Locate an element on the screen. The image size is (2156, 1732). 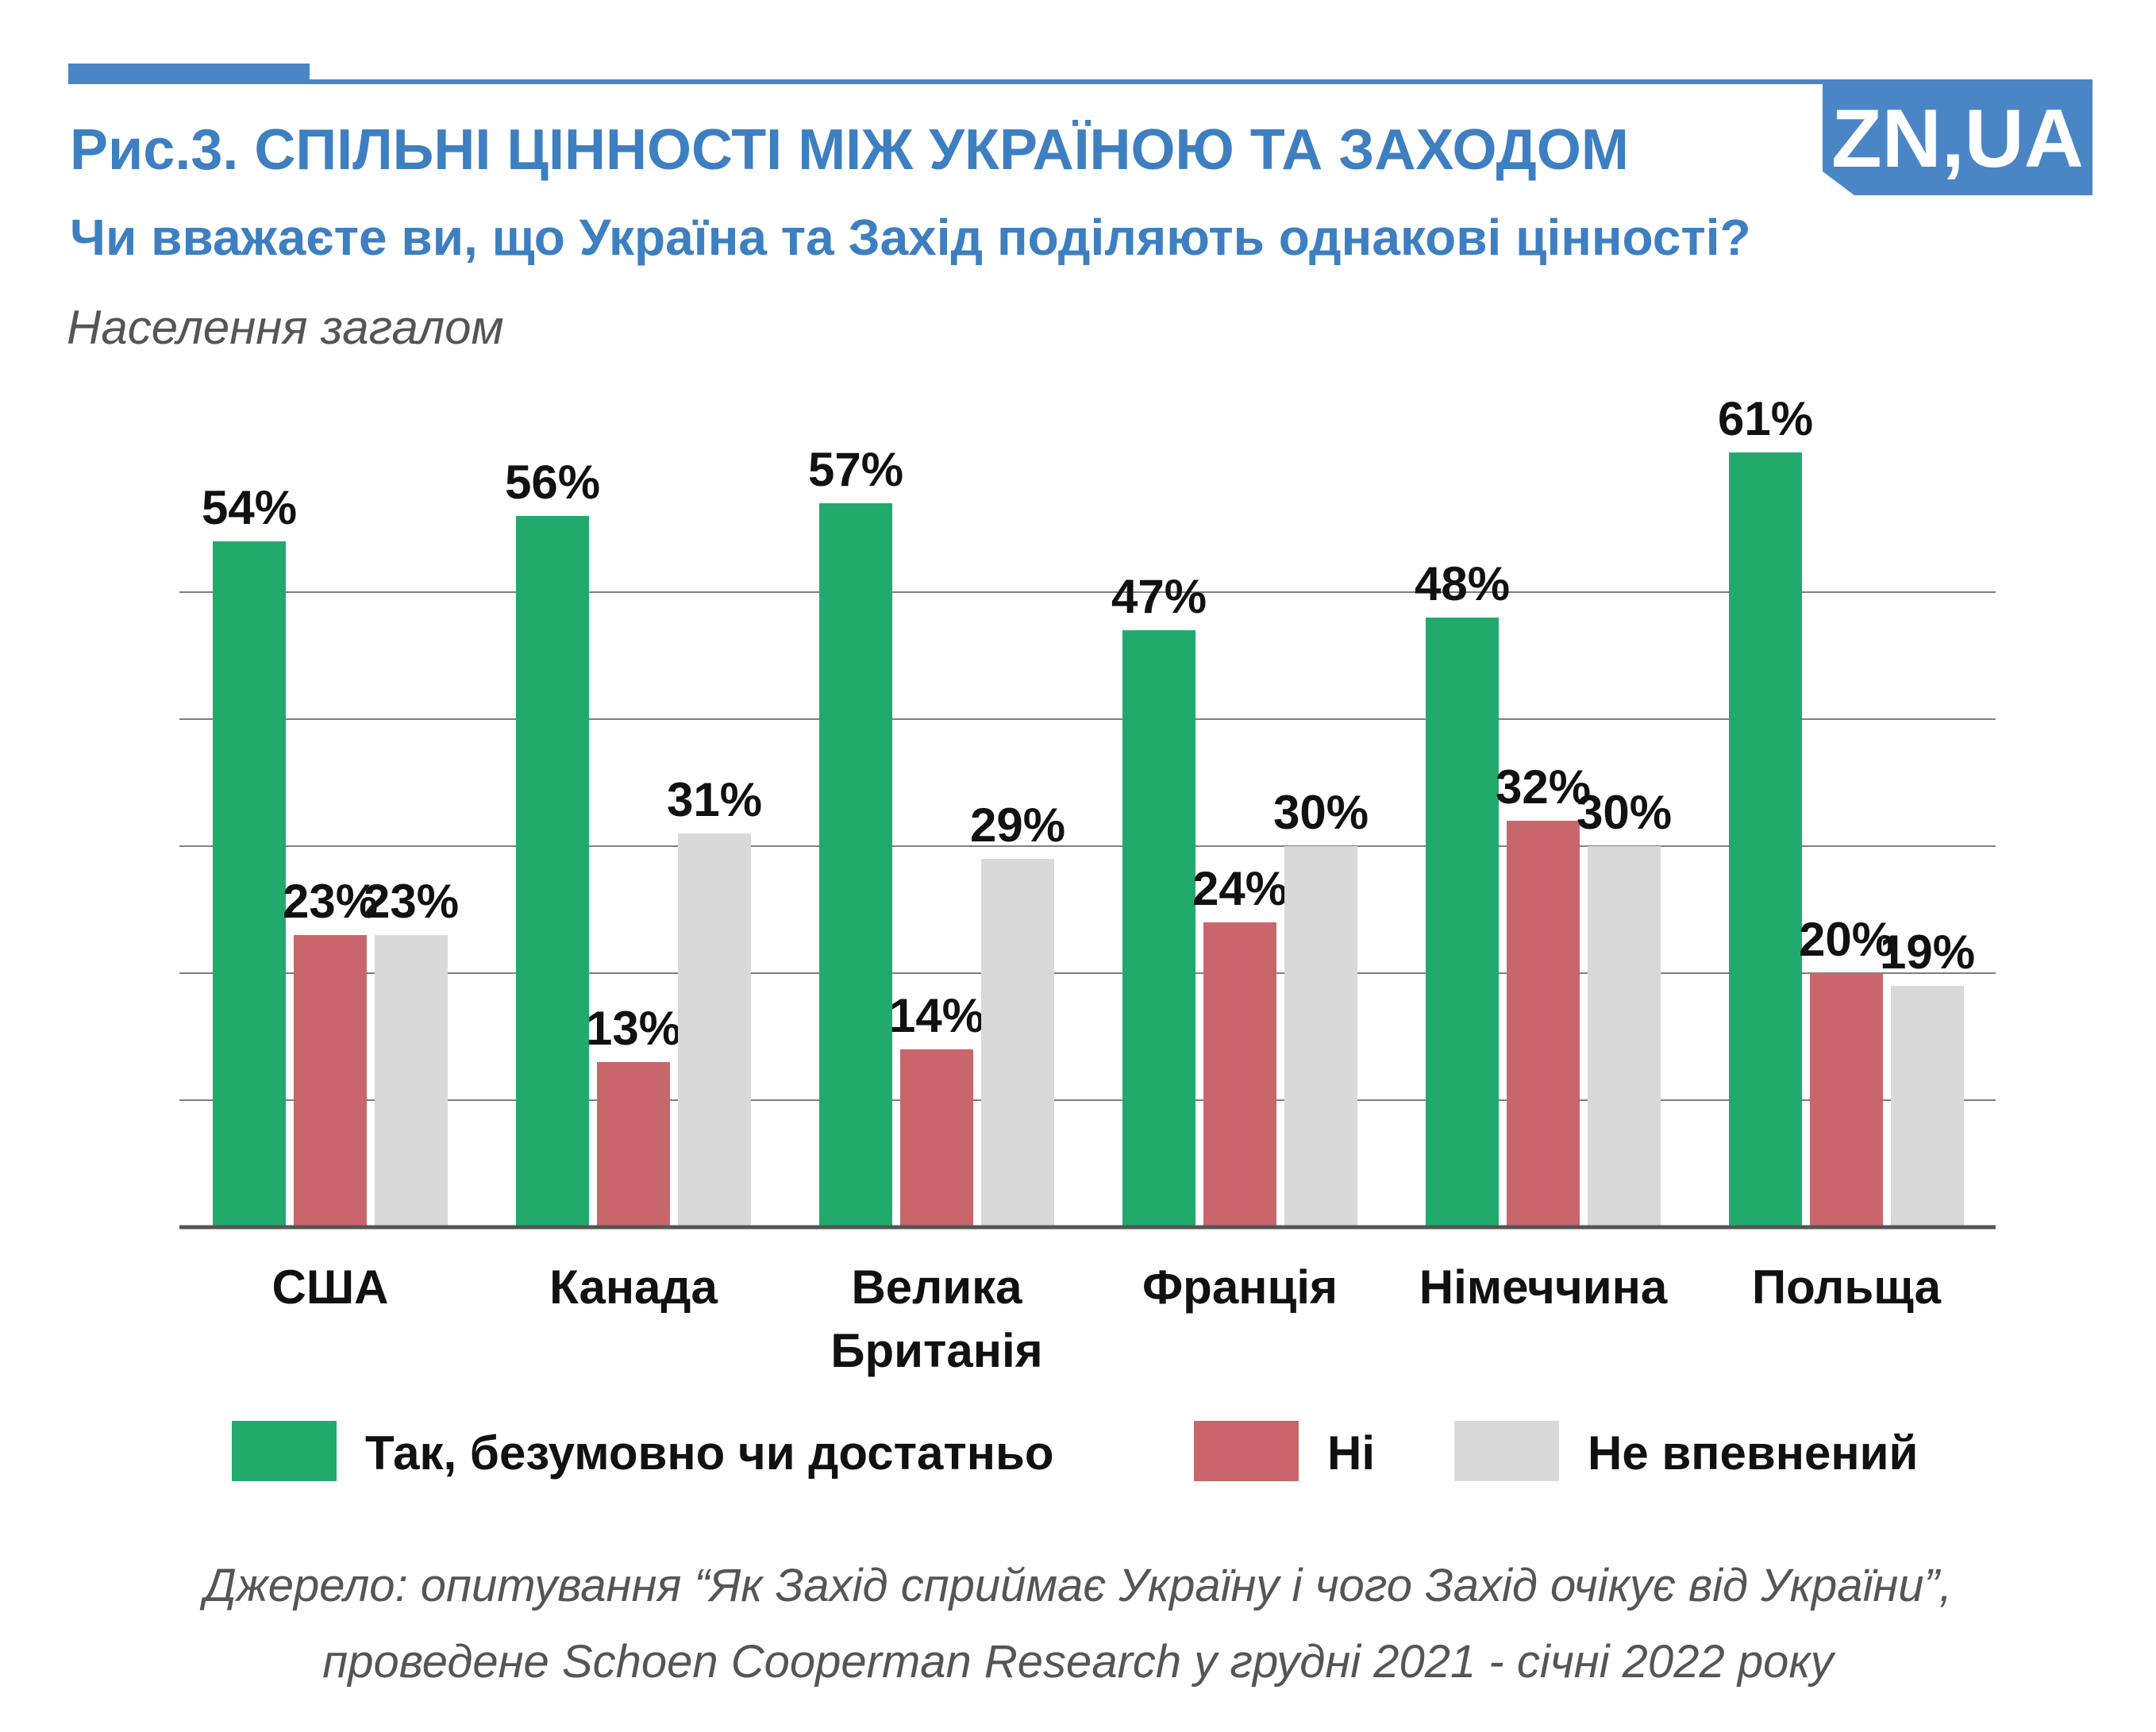
data-label: 13% is located at coordinates (633, 1028).